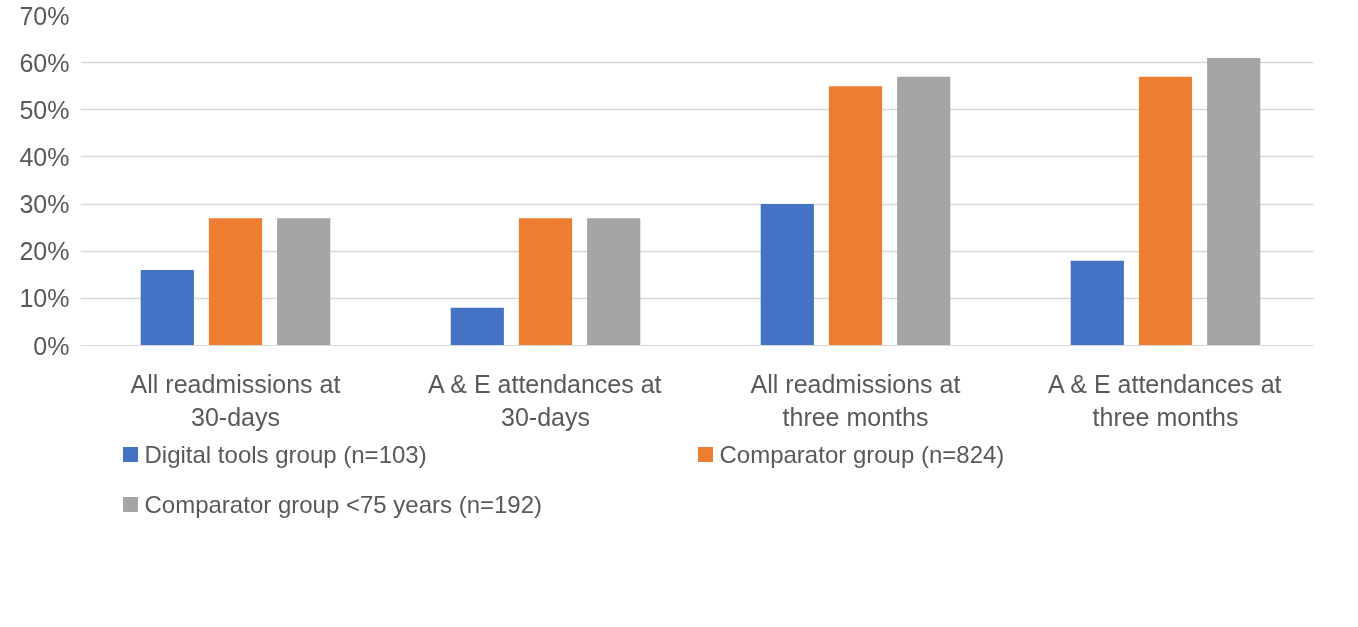 Image resolution: width=1358 pixels, height=627 pixels. I want to click on x-tick-label: All readmissions at 30-days, so click(235, 400).